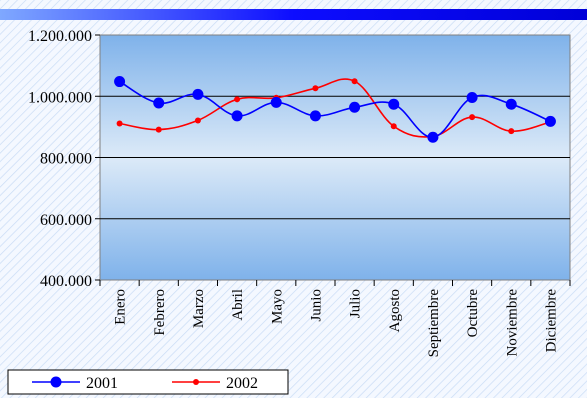 The width and height of the screenshot is (587, 398). I want to click on y-tick-label: 800.000, so click(66, 159).